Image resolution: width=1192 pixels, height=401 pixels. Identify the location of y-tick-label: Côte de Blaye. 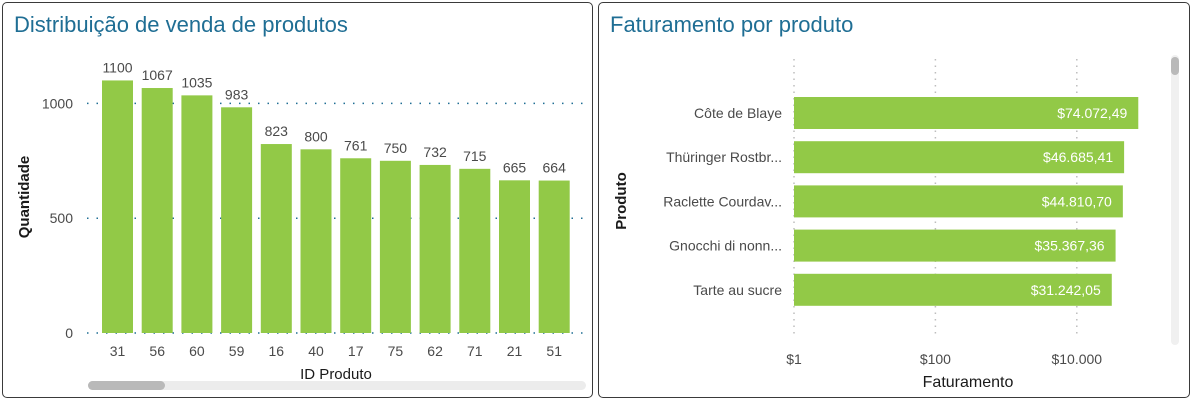
(738, 113).